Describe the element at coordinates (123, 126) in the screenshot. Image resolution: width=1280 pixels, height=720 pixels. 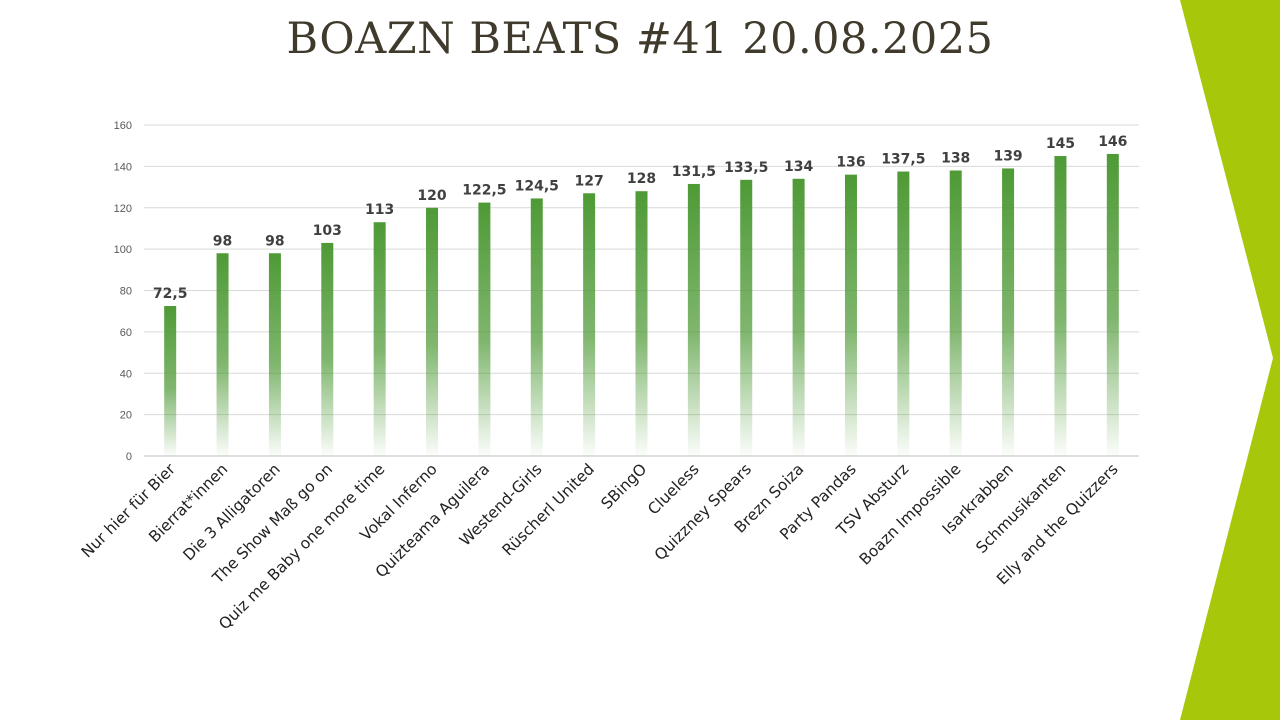
I see `y-tick-label: 160` at that location.